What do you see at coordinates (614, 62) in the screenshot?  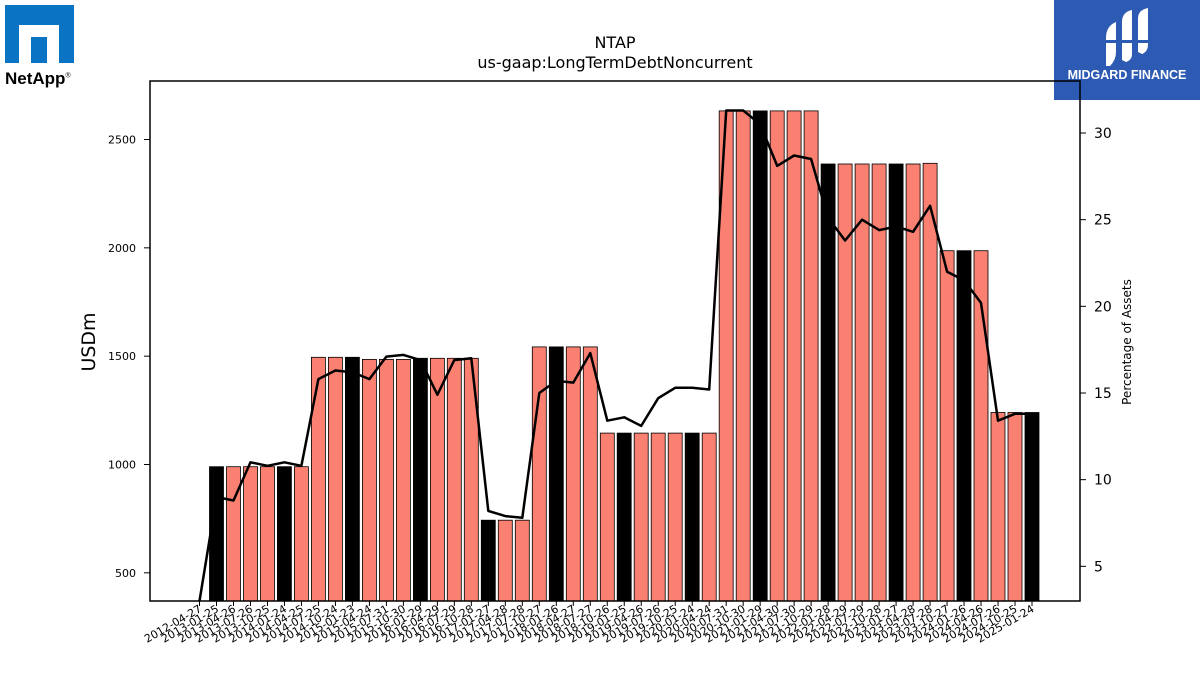 I see `chart-subtitle: us-gaap:LongTermDebtNoncurrent` at bounding box center [614, 62].